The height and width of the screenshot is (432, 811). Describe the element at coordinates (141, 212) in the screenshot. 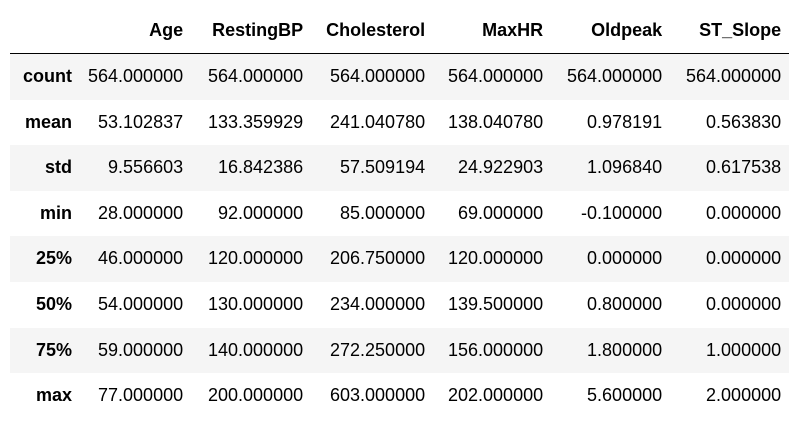

I see `table-cell: 28.000000` at that location.